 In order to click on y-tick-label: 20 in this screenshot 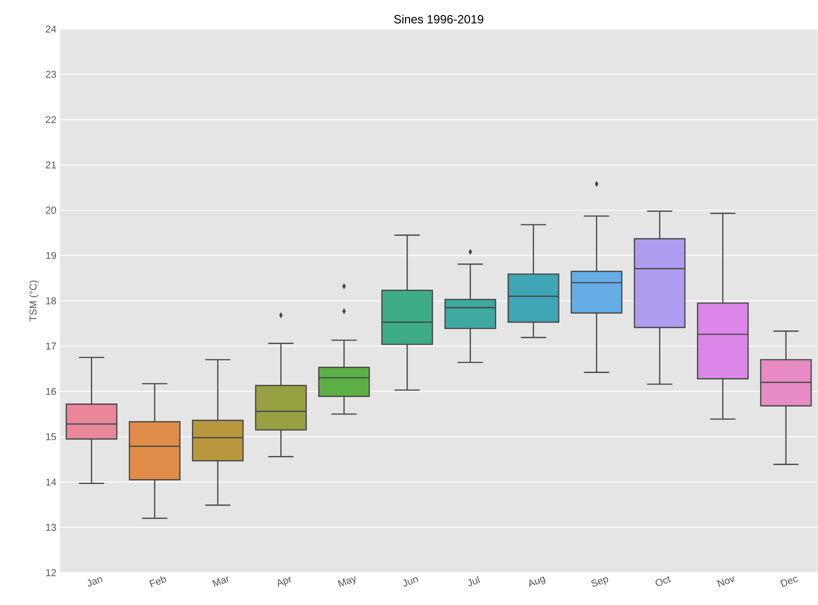, I will do `click(51, 210)`.